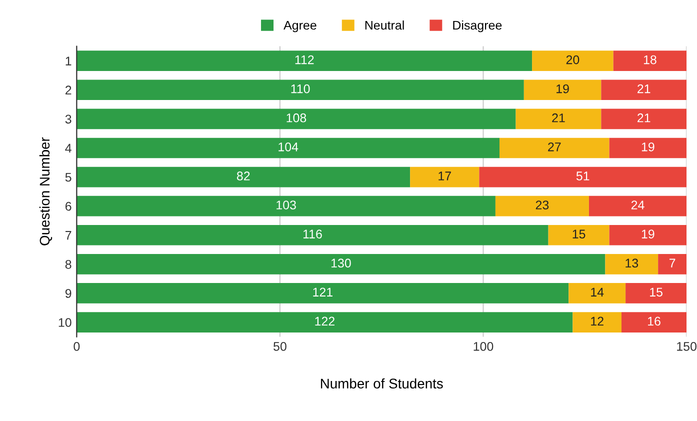  I want to click on data-label: 18, so click(650, 59).